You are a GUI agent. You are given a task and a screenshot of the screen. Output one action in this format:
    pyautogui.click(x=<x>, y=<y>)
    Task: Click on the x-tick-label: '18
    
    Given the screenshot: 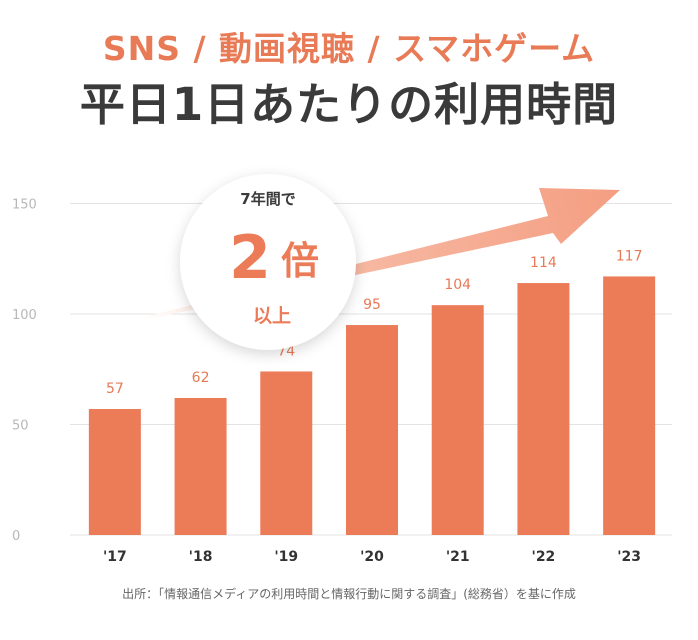 What is the action you would take?
    pyautogui.click(x=201, y=557)
    